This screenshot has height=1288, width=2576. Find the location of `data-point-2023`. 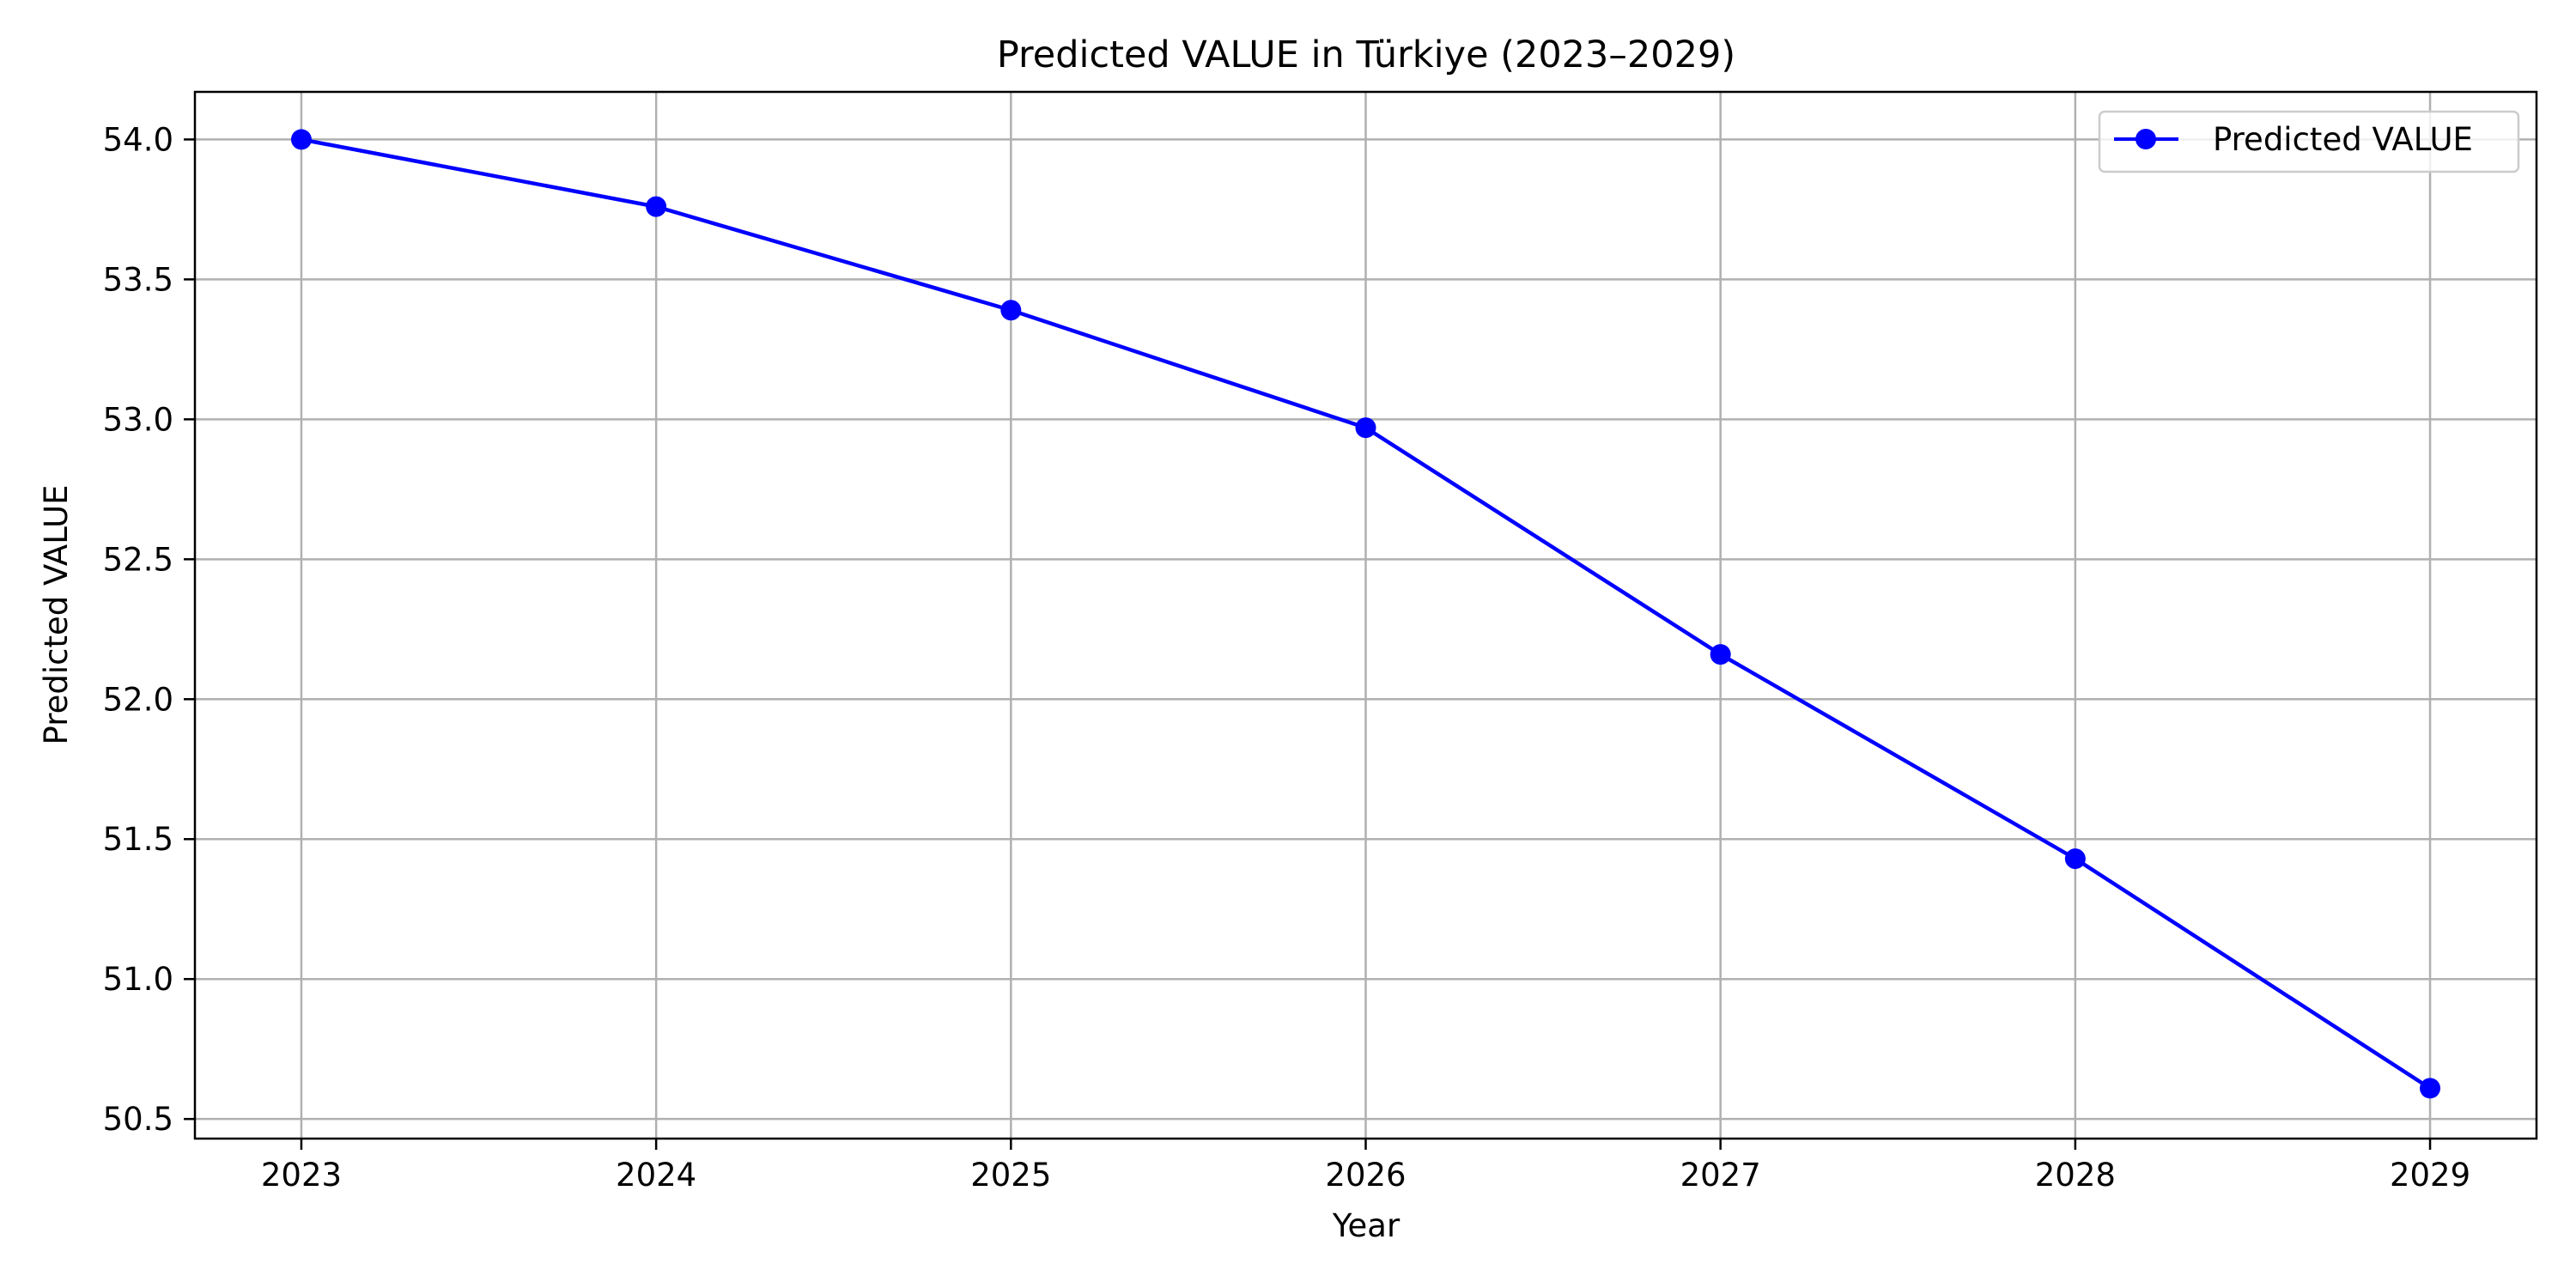

data-point-2023 is located at coordinates (301, 139).